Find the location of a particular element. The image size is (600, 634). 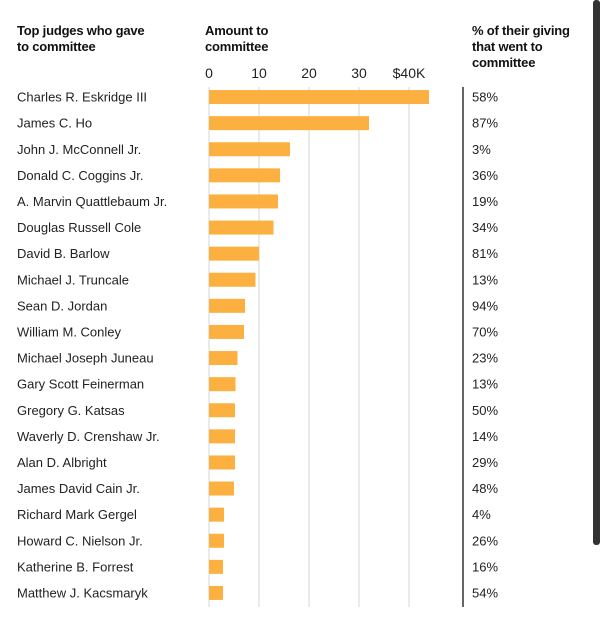

judge-name: Sean D. Jordan is located at coordinates (62, 305).